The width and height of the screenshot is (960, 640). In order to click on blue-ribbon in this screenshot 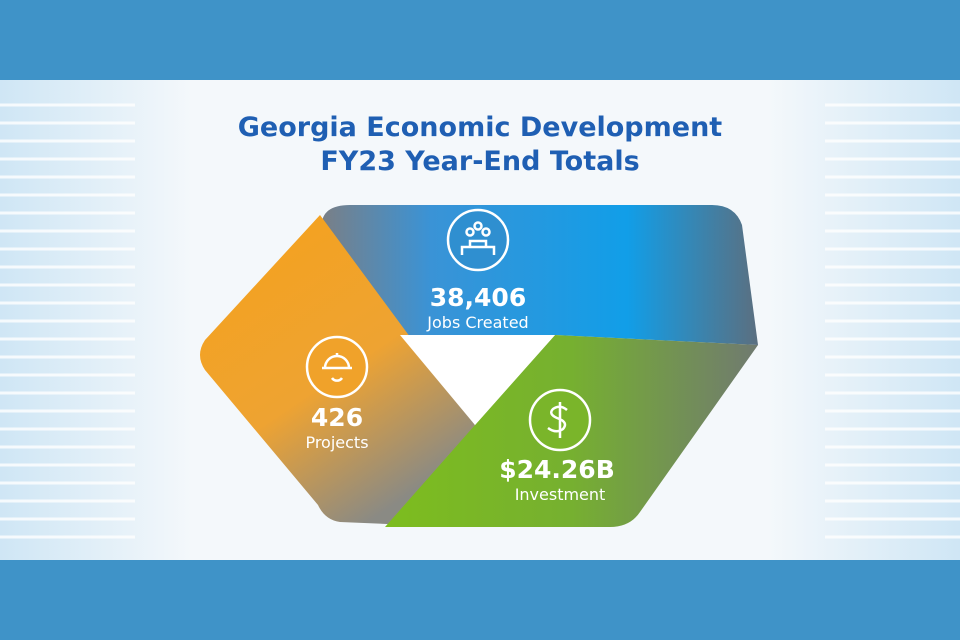, I will do `click(539, 275)`.